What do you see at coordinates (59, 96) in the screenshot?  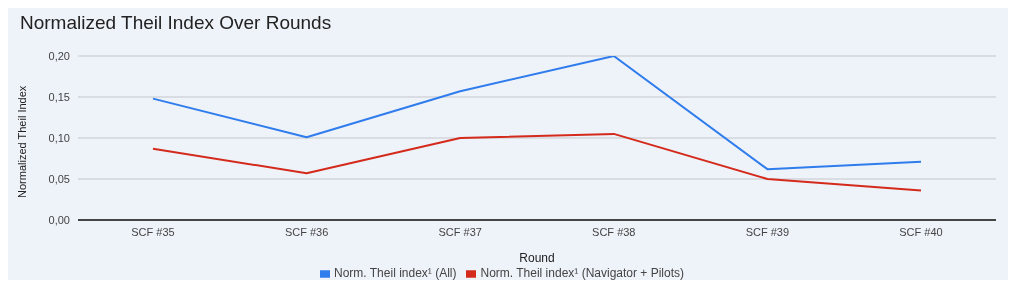 I see `y-tick-label: 0,15` at bounding box center [59, 96].